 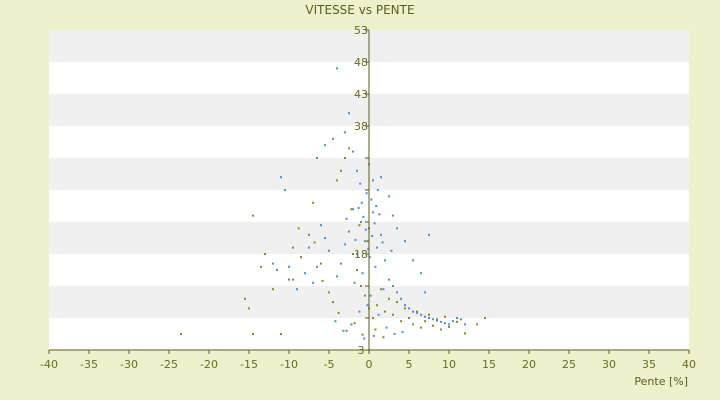 What do you see at coordinates (489, 364) in the screenshot?
I see `x-tick-label: 15` at bounding box center [489, 364].